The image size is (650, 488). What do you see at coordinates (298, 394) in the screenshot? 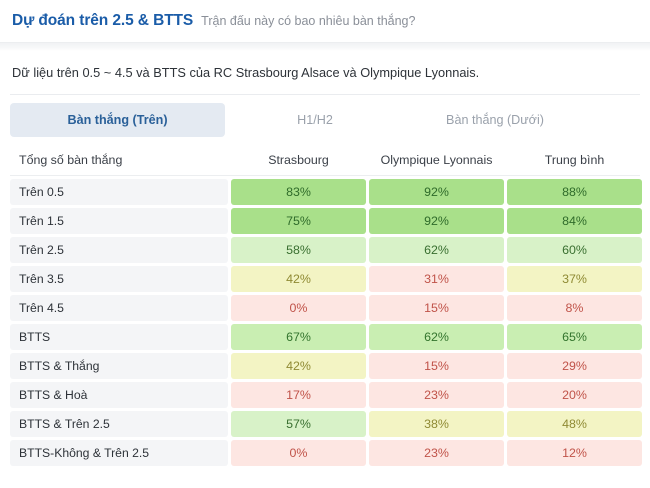
I see `stat-cell: 17%` at bounding box center [298, 394].